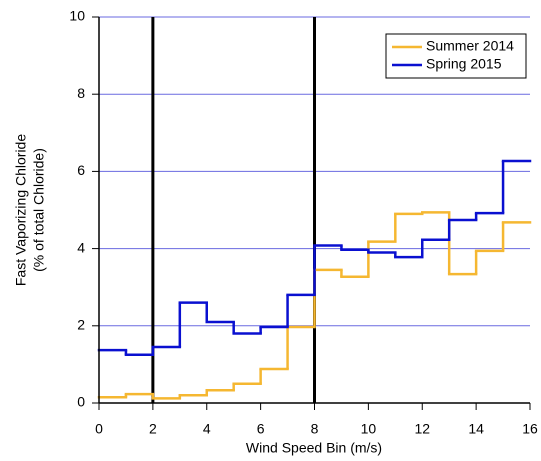 This screenshot has height=461, width=541. What do you see at coordinates (422, 429) in the screenshot?
I see `x-tick-label: 12` at bounding box center [422, 429].